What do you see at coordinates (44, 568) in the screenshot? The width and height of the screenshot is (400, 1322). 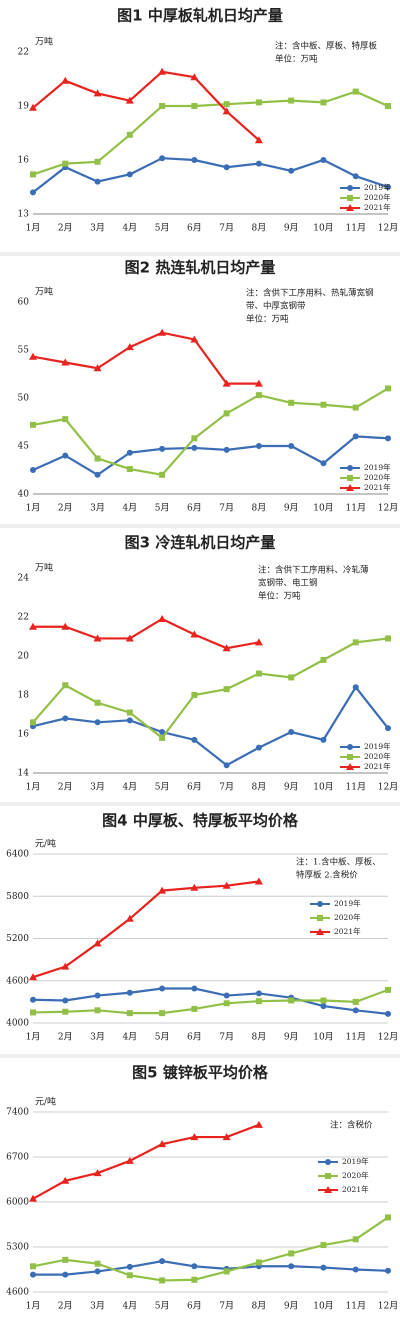 I see `y-axis-unit: 万吨` at bounding box center [44, 568].